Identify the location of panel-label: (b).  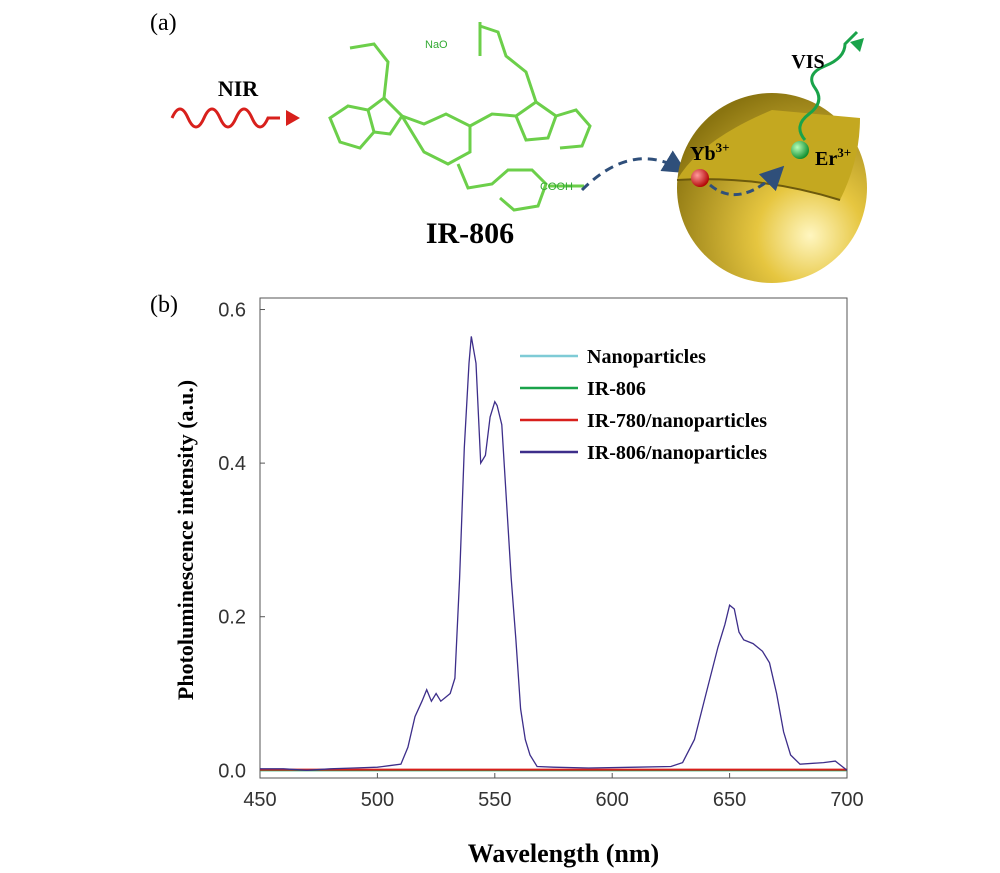
(164, 305).